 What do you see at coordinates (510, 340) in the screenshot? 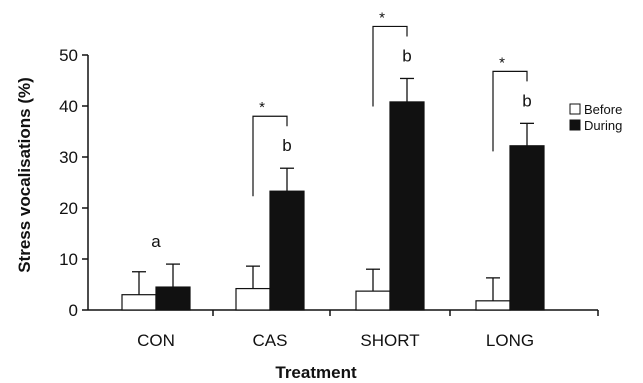
I see `x-tick-label: LONG` at bounding box center [510, 340].